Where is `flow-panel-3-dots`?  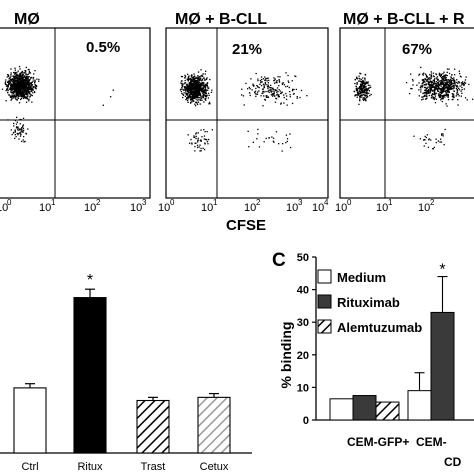 flow-panel-3-dots is located at coordinates (413, 108).